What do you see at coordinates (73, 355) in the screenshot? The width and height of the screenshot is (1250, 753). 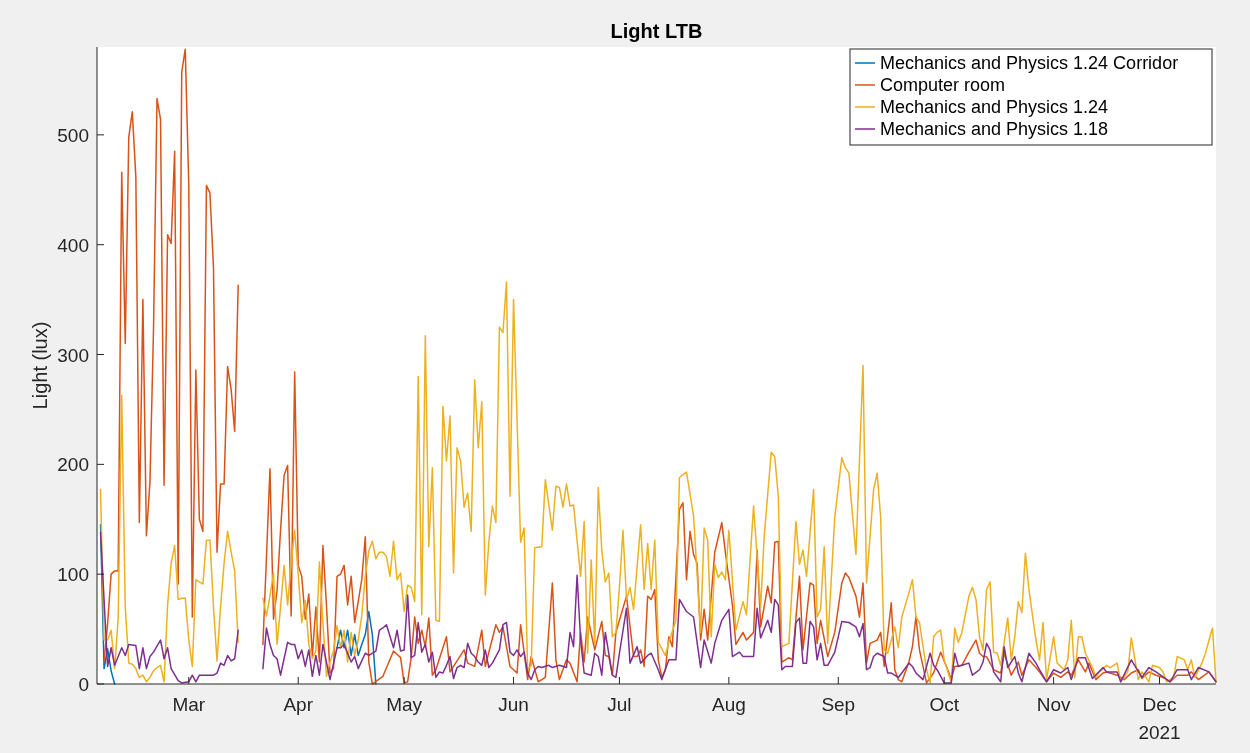 I see `y-tick-label: 300` at bounding box center [73, 355].